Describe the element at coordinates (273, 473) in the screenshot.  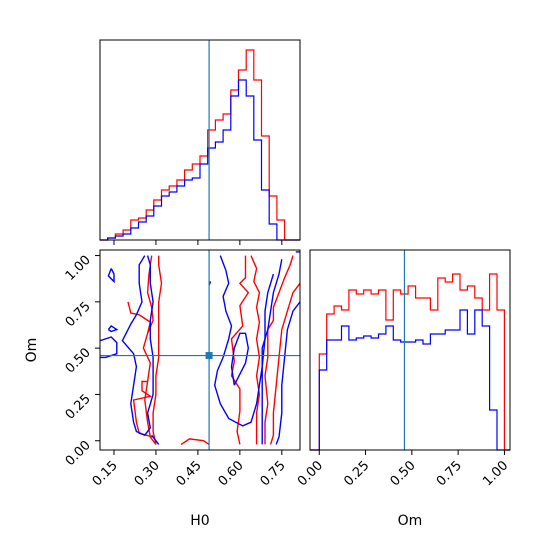
I see `joint-contour-xtick-label-4: 0.75` at that location.